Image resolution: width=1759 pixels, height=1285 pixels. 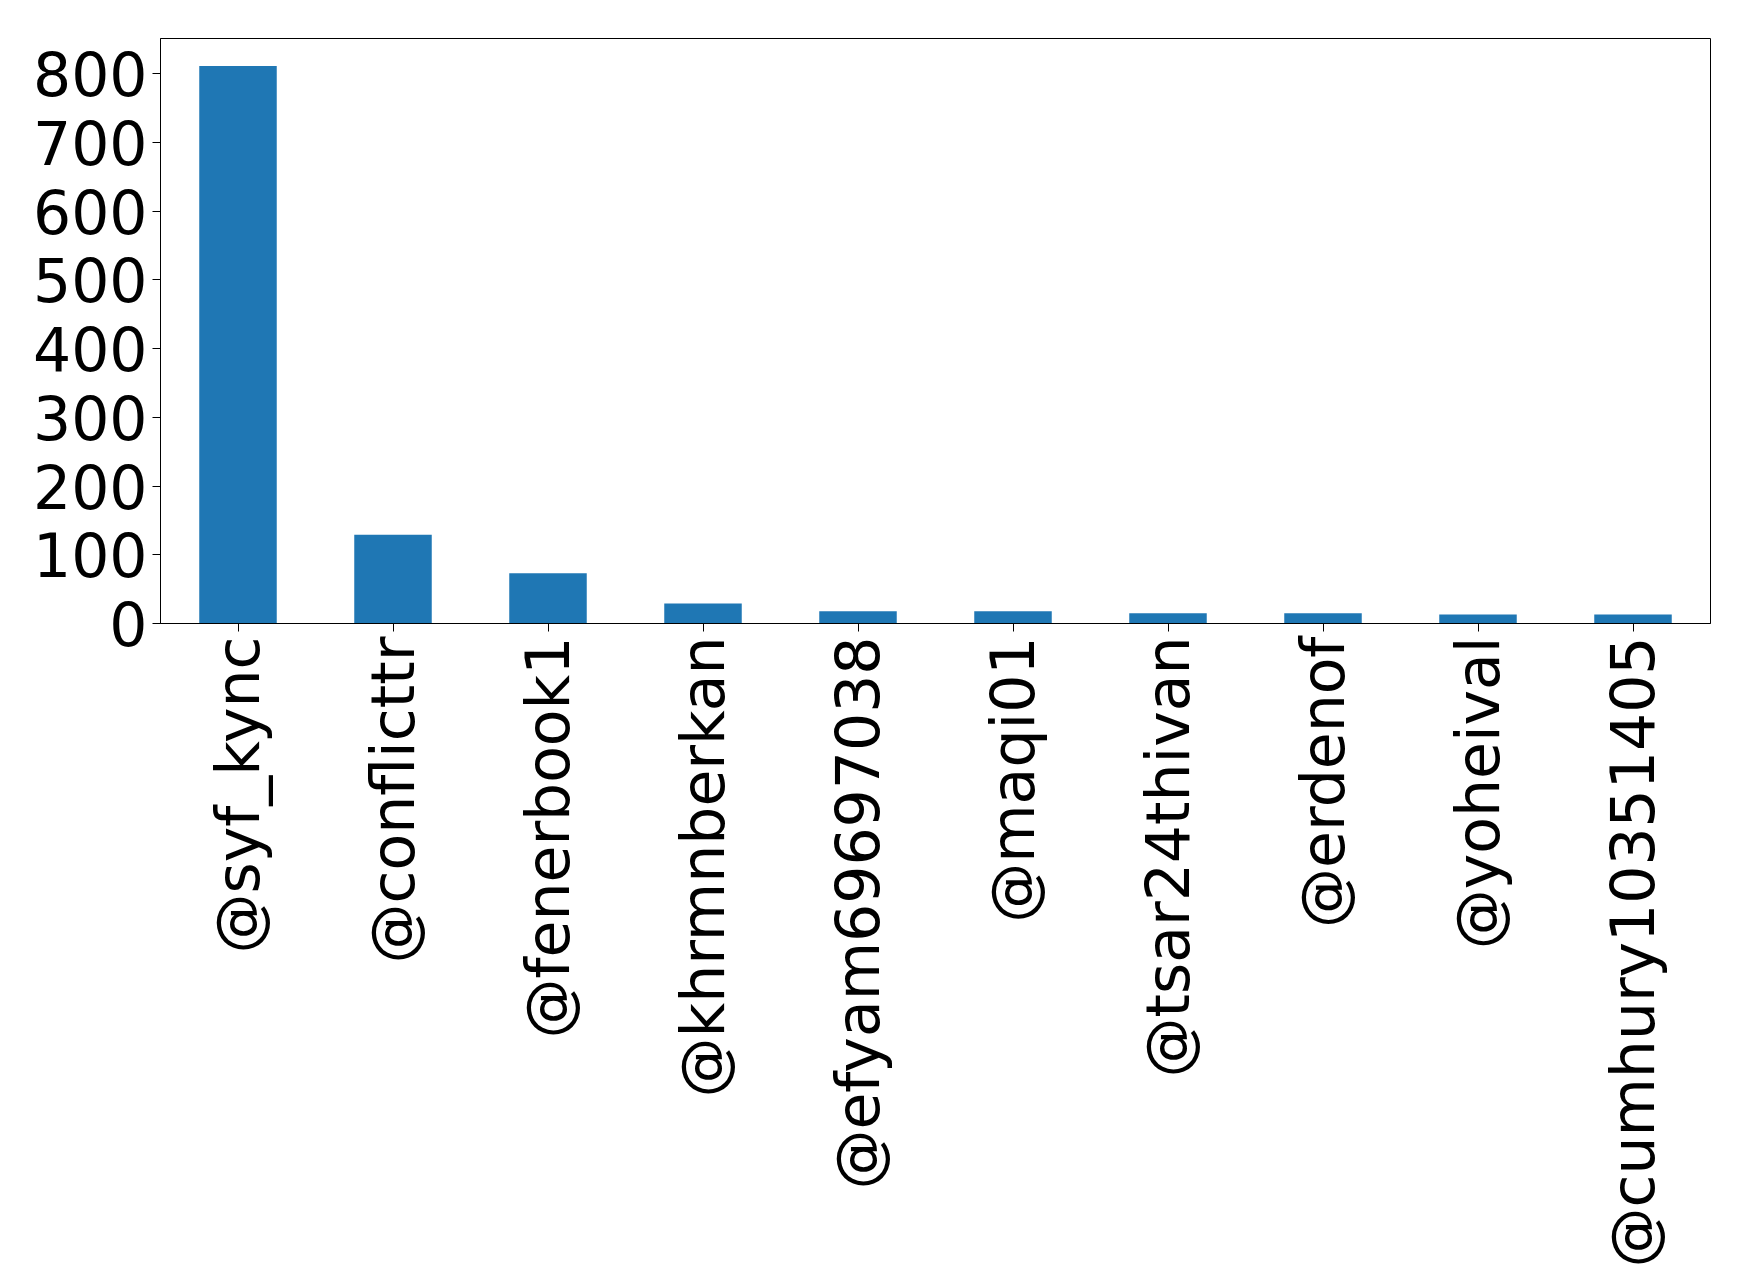 What do you see at coordinates (90, 556) in the screenshot?
I see `y-tick-label: 100` at bounding box center [90, 556].